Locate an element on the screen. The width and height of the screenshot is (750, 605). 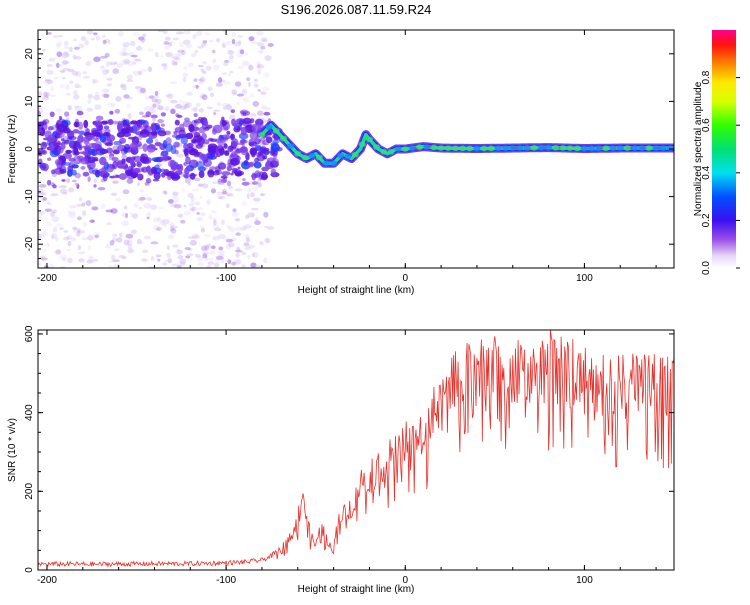
x-tick-label: -200 is located at coordinates (47, 580).